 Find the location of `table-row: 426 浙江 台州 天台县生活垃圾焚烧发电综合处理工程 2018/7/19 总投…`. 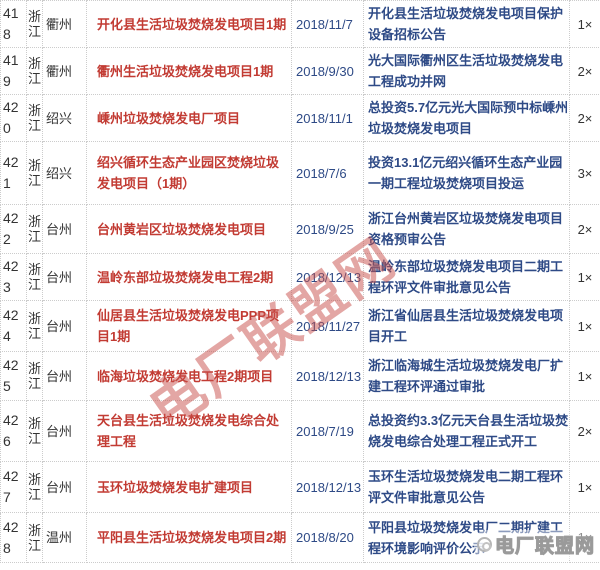

table-row: 426 浙江 台州 天台县生活垃圾焚烧发电综合处理工程 2018/7/19 总投… is located at coordinates (300, 431).